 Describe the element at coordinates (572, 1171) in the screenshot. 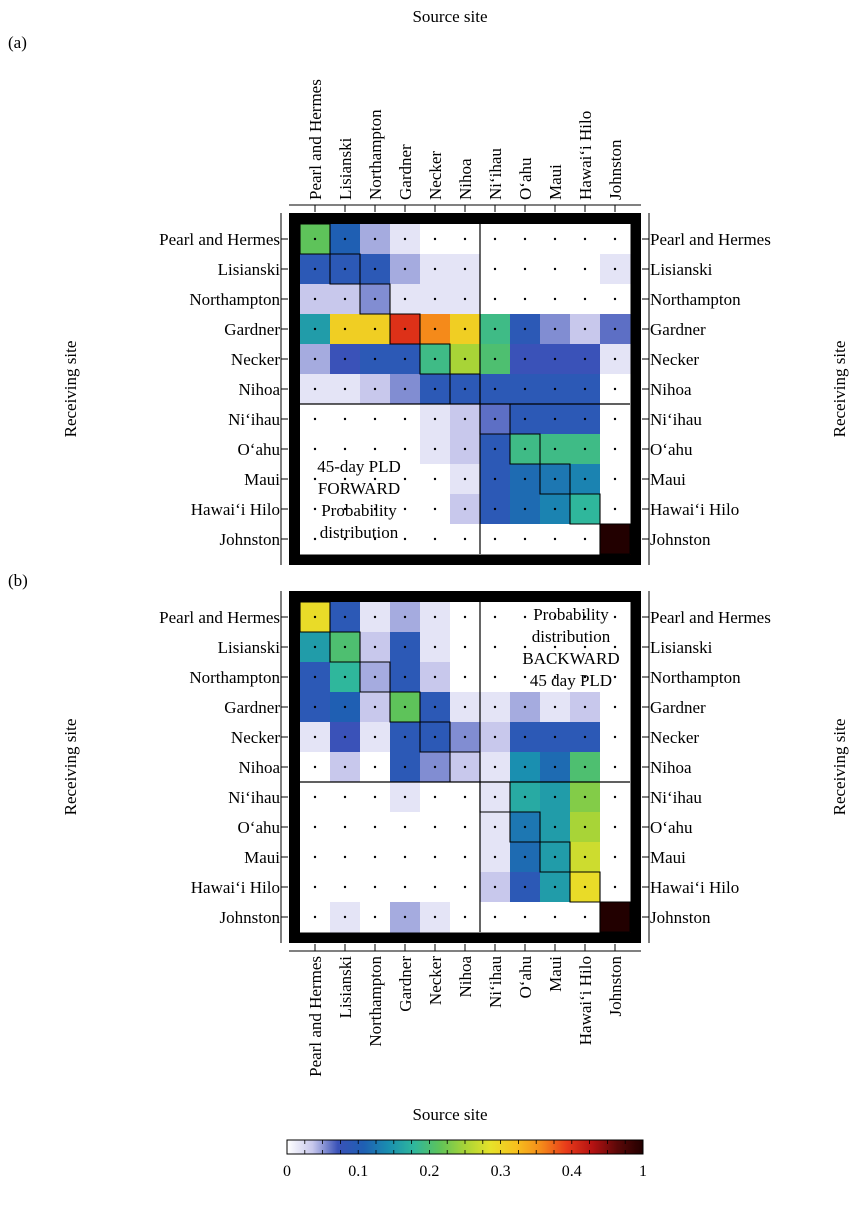

I see `colorbar-tick-label-4: 0.4` at that location.